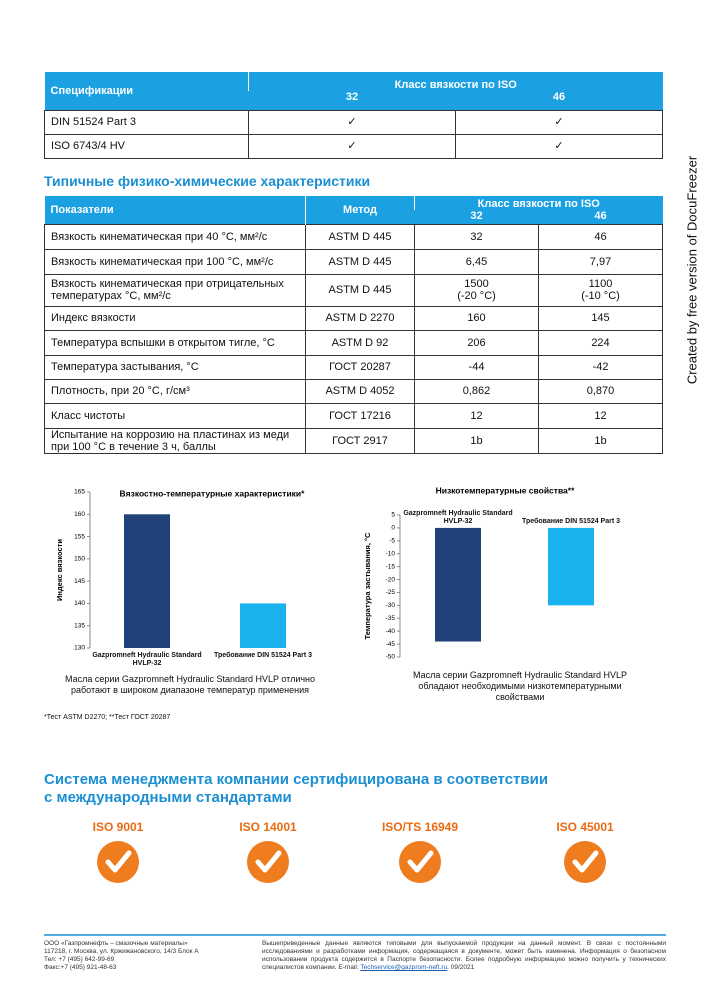 The image size is (706, 1000). What do you see at coordinates (391, 657) in the screenshot?
I see `y-tick-label: -50` at bounding box center [391, 657].